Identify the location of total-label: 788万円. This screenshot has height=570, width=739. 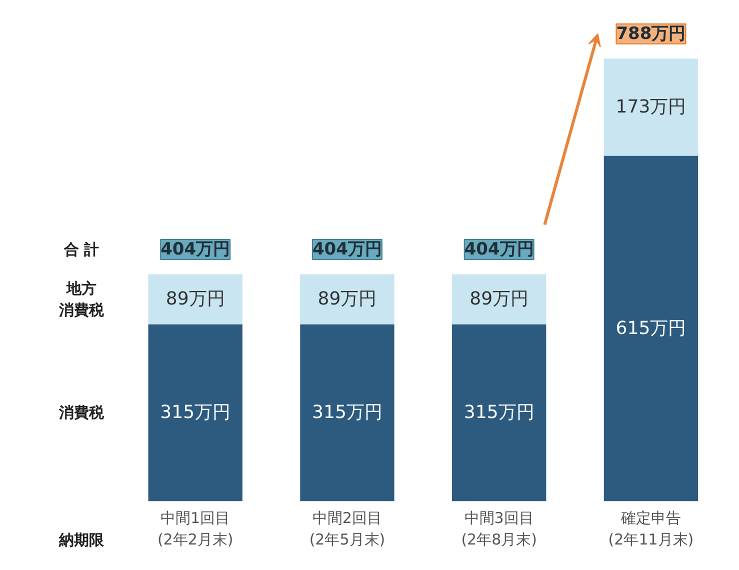
(651, 34).